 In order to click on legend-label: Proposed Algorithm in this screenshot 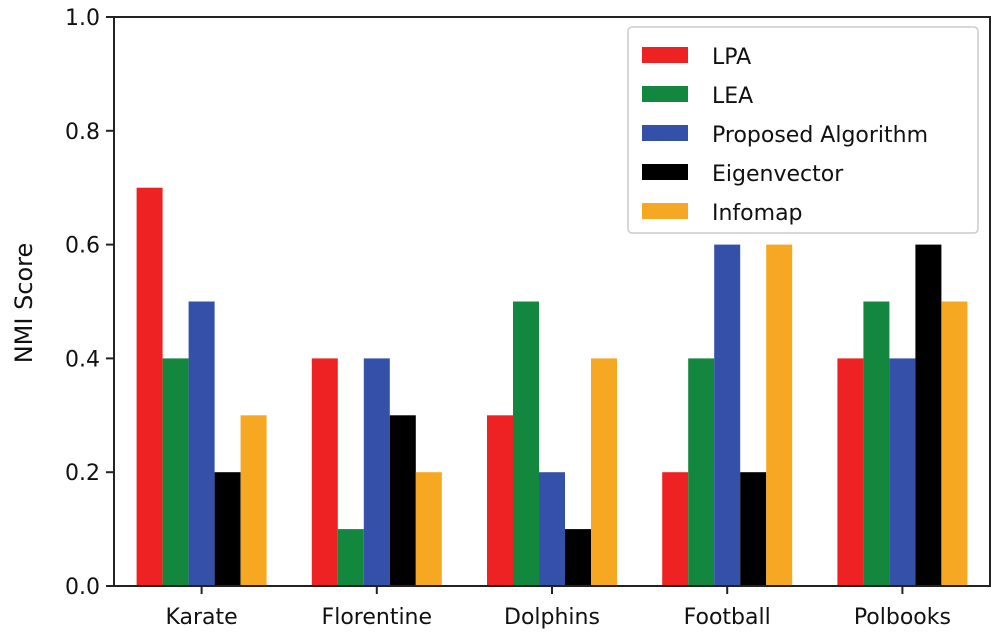, I will do `click(820, 135)`.